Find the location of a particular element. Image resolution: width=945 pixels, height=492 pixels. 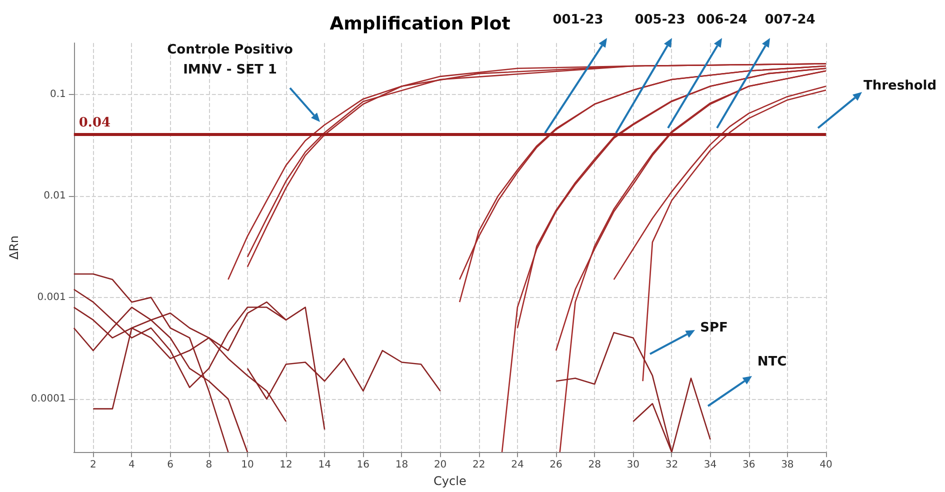

text: 007-24 is located at coordinates (790, 20).